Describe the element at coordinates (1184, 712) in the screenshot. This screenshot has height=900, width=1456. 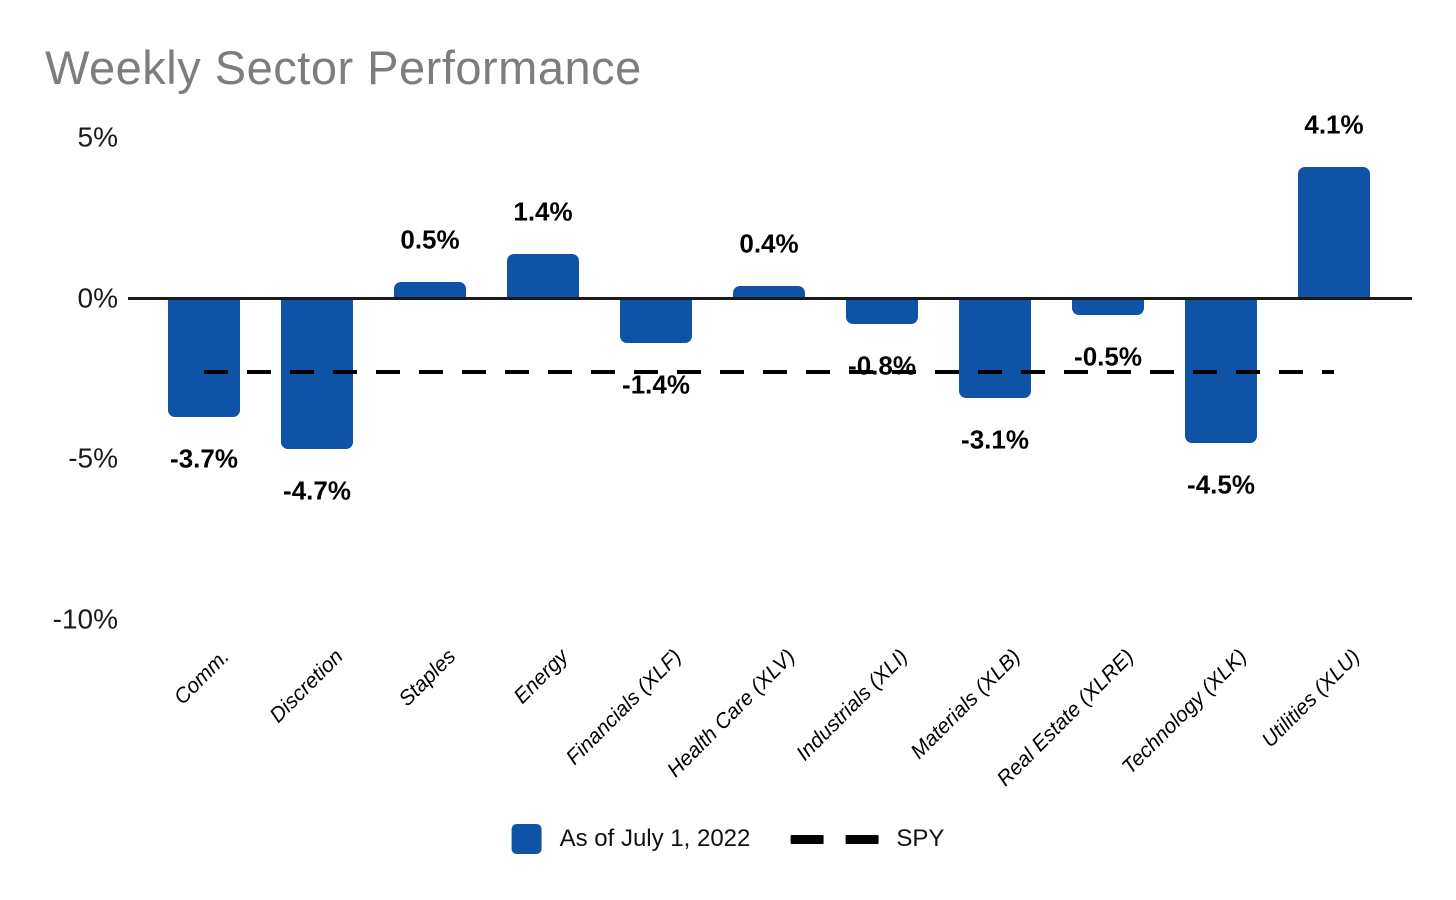
I see `x-axis-label-technology-xlk: Technology (XLK)` at that location.